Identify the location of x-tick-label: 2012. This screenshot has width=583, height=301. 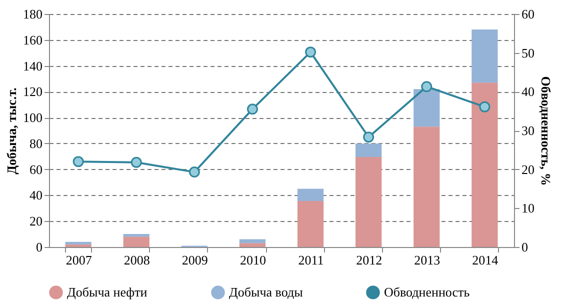
(369, 260).